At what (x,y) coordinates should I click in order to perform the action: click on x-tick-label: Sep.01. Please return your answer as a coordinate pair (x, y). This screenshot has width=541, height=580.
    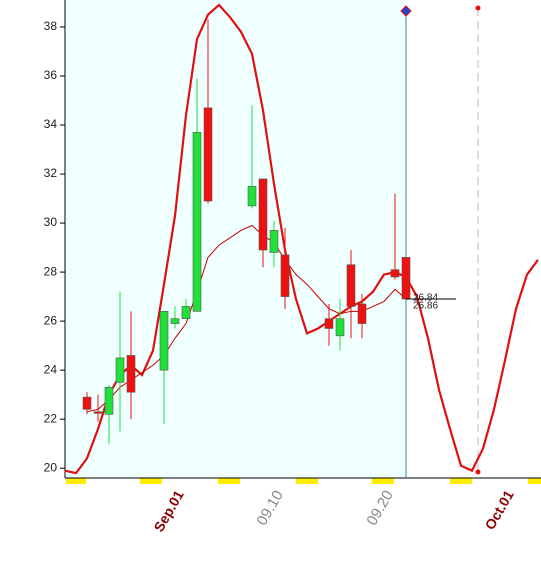
    Looking at the image, I should click on (168, 510).